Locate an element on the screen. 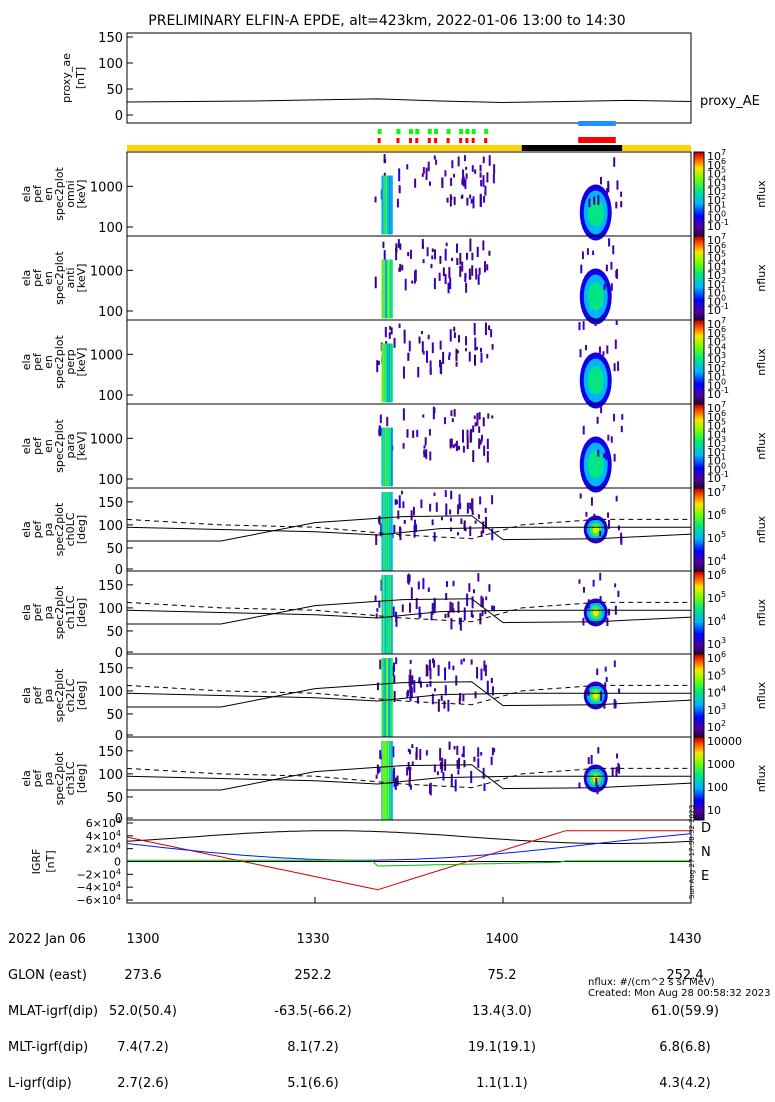  mlat-value: -63.5(-66.2) is located at coordinates (313, 1011).